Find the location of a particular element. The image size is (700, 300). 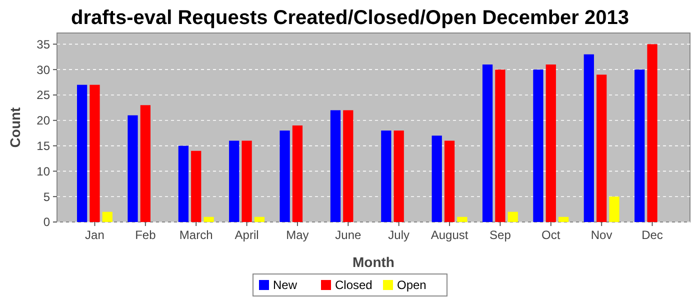

legend-label: Closed is located at coordinates (353, 285).